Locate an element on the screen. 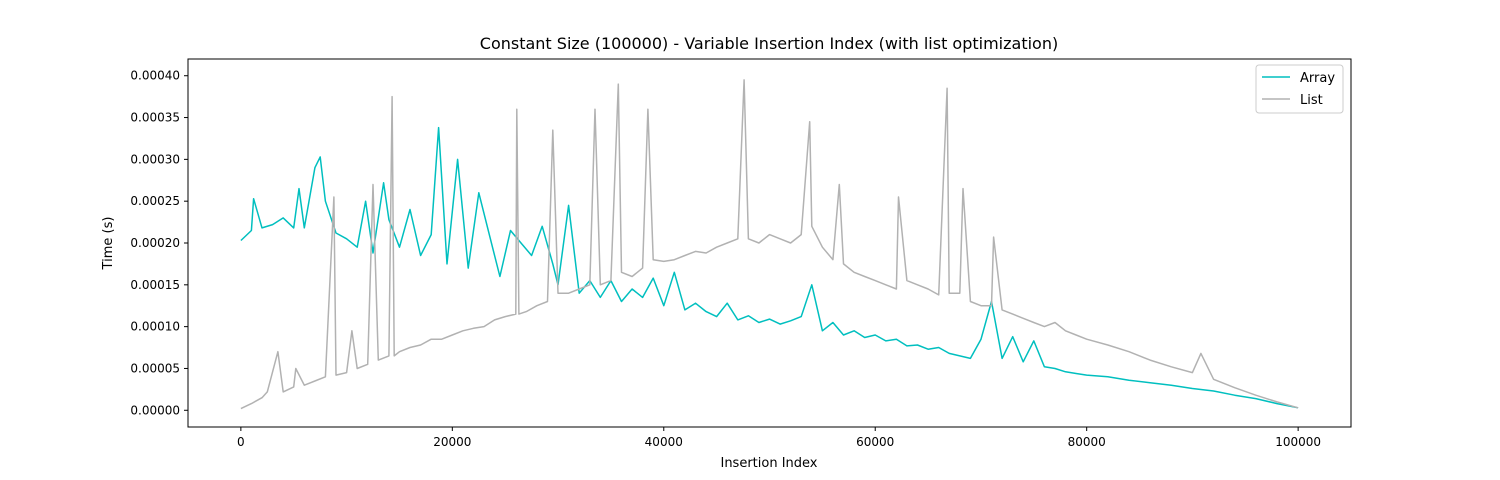 Image resolution: width=1500 pixels, height=480 pixels. legend: Array List is located at coordinates (1299, 89).